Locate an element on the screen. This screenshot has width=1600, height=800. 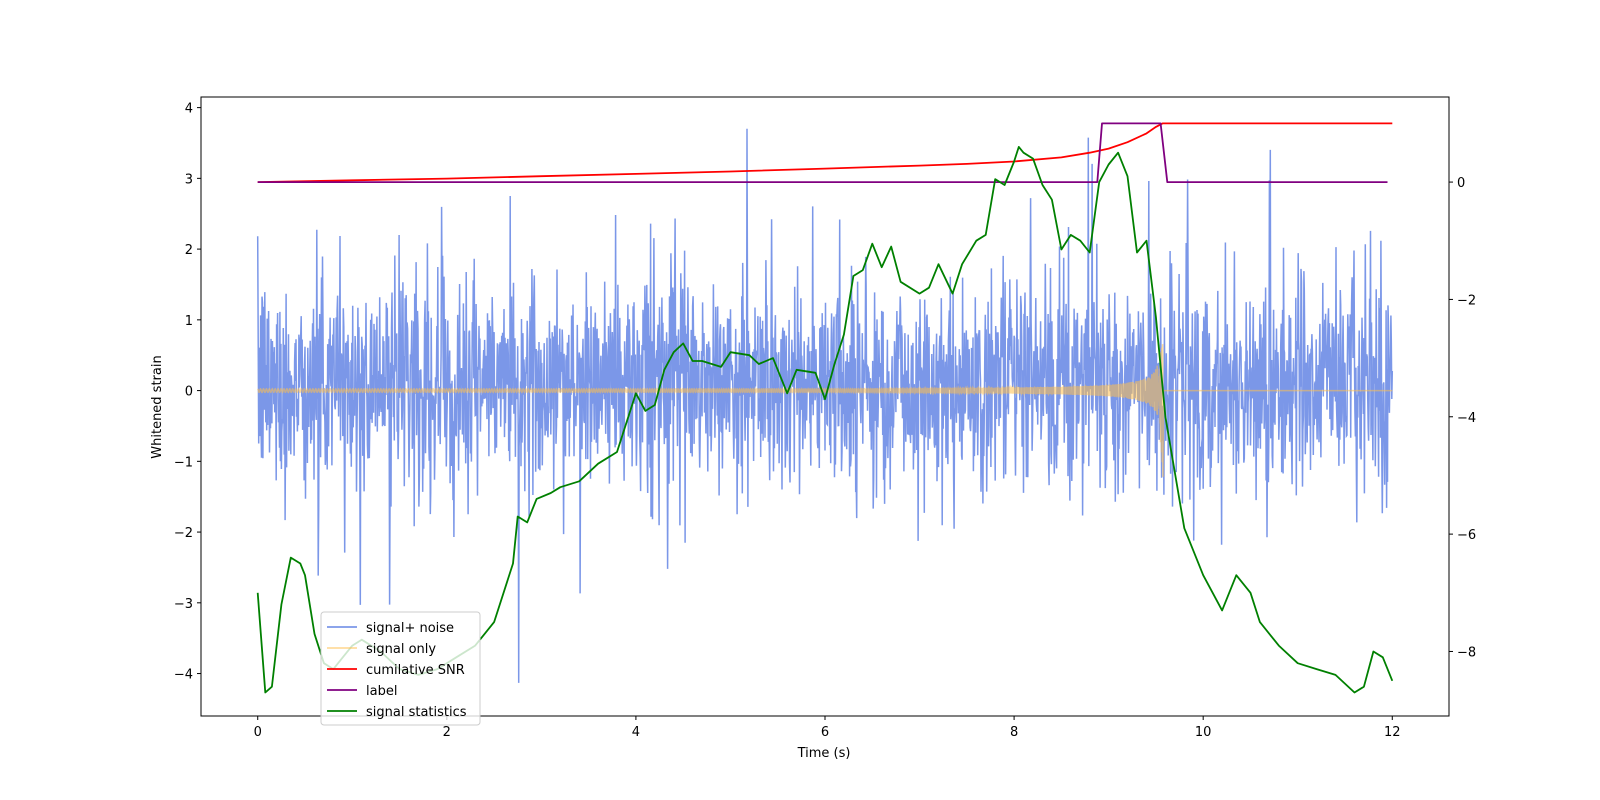
y2-tick-label: −8 is located at coordinates (1466, 652).